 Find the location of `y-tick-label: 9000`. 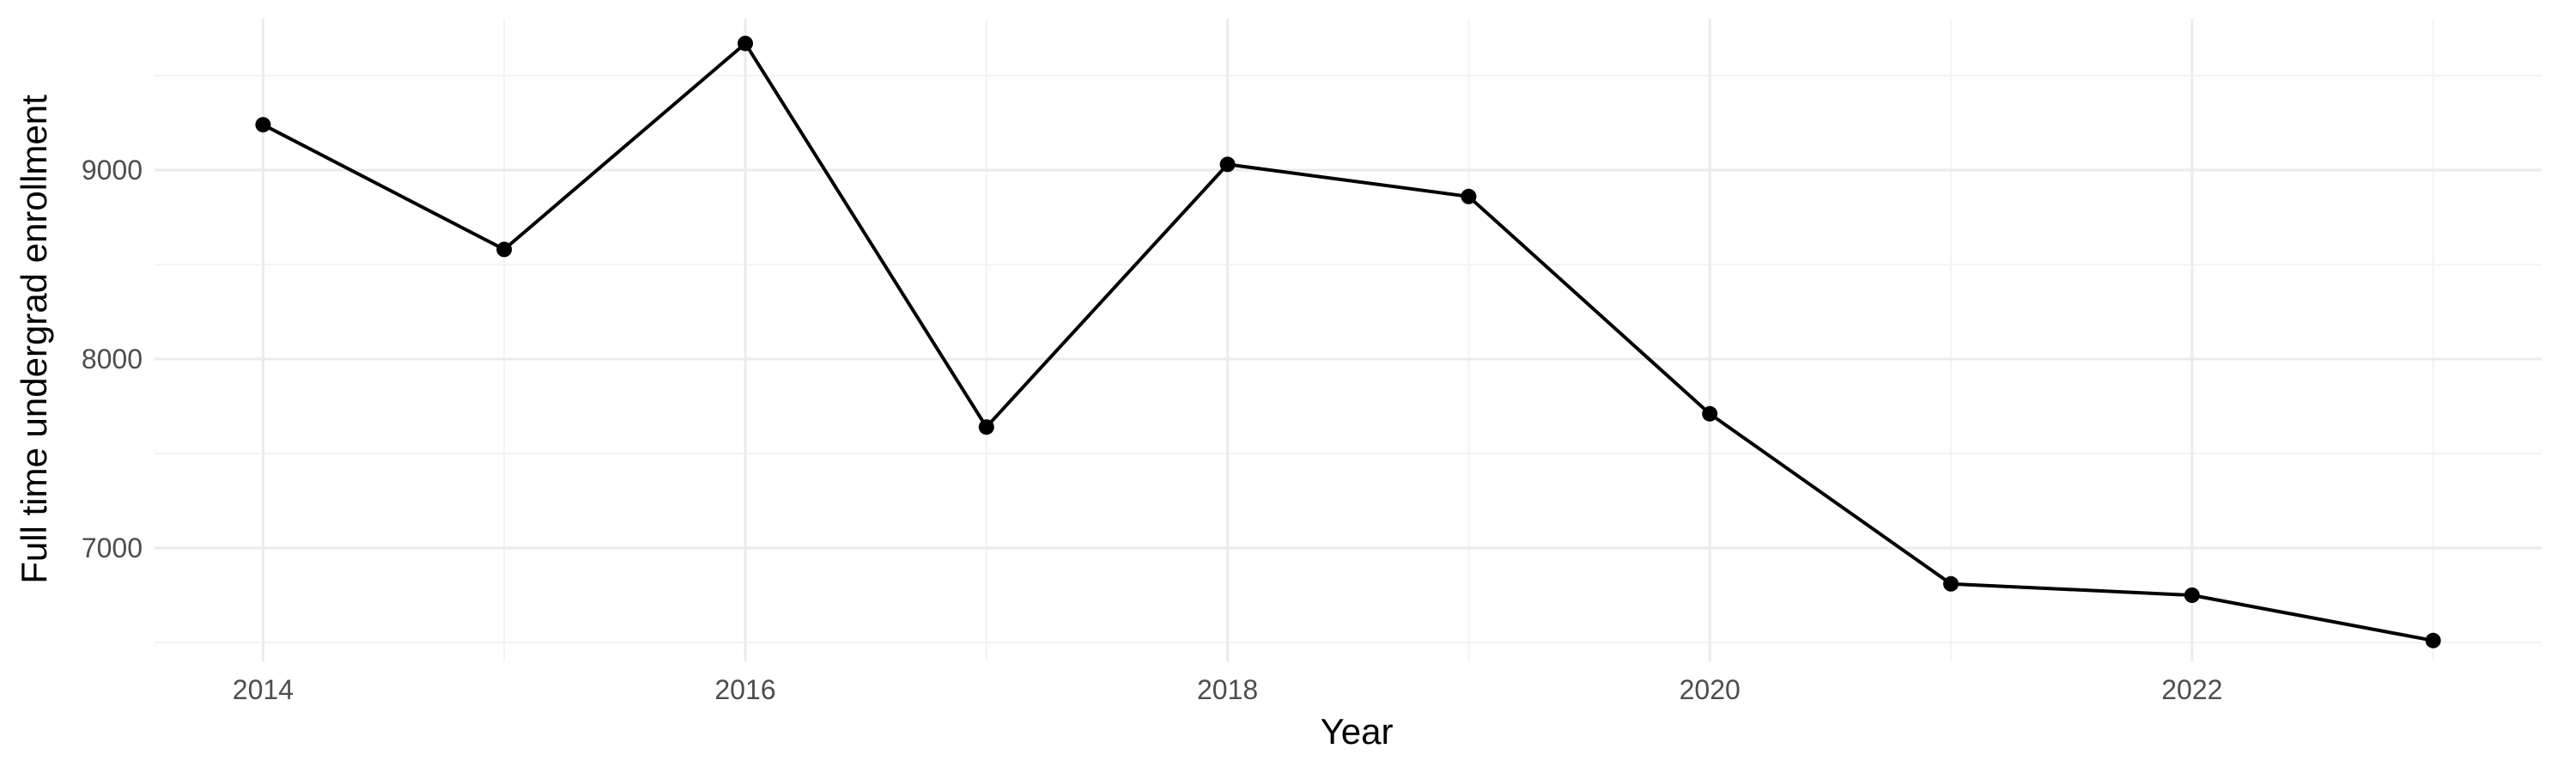

y-tick-label: 9000 is located at coordinates (112, 170).